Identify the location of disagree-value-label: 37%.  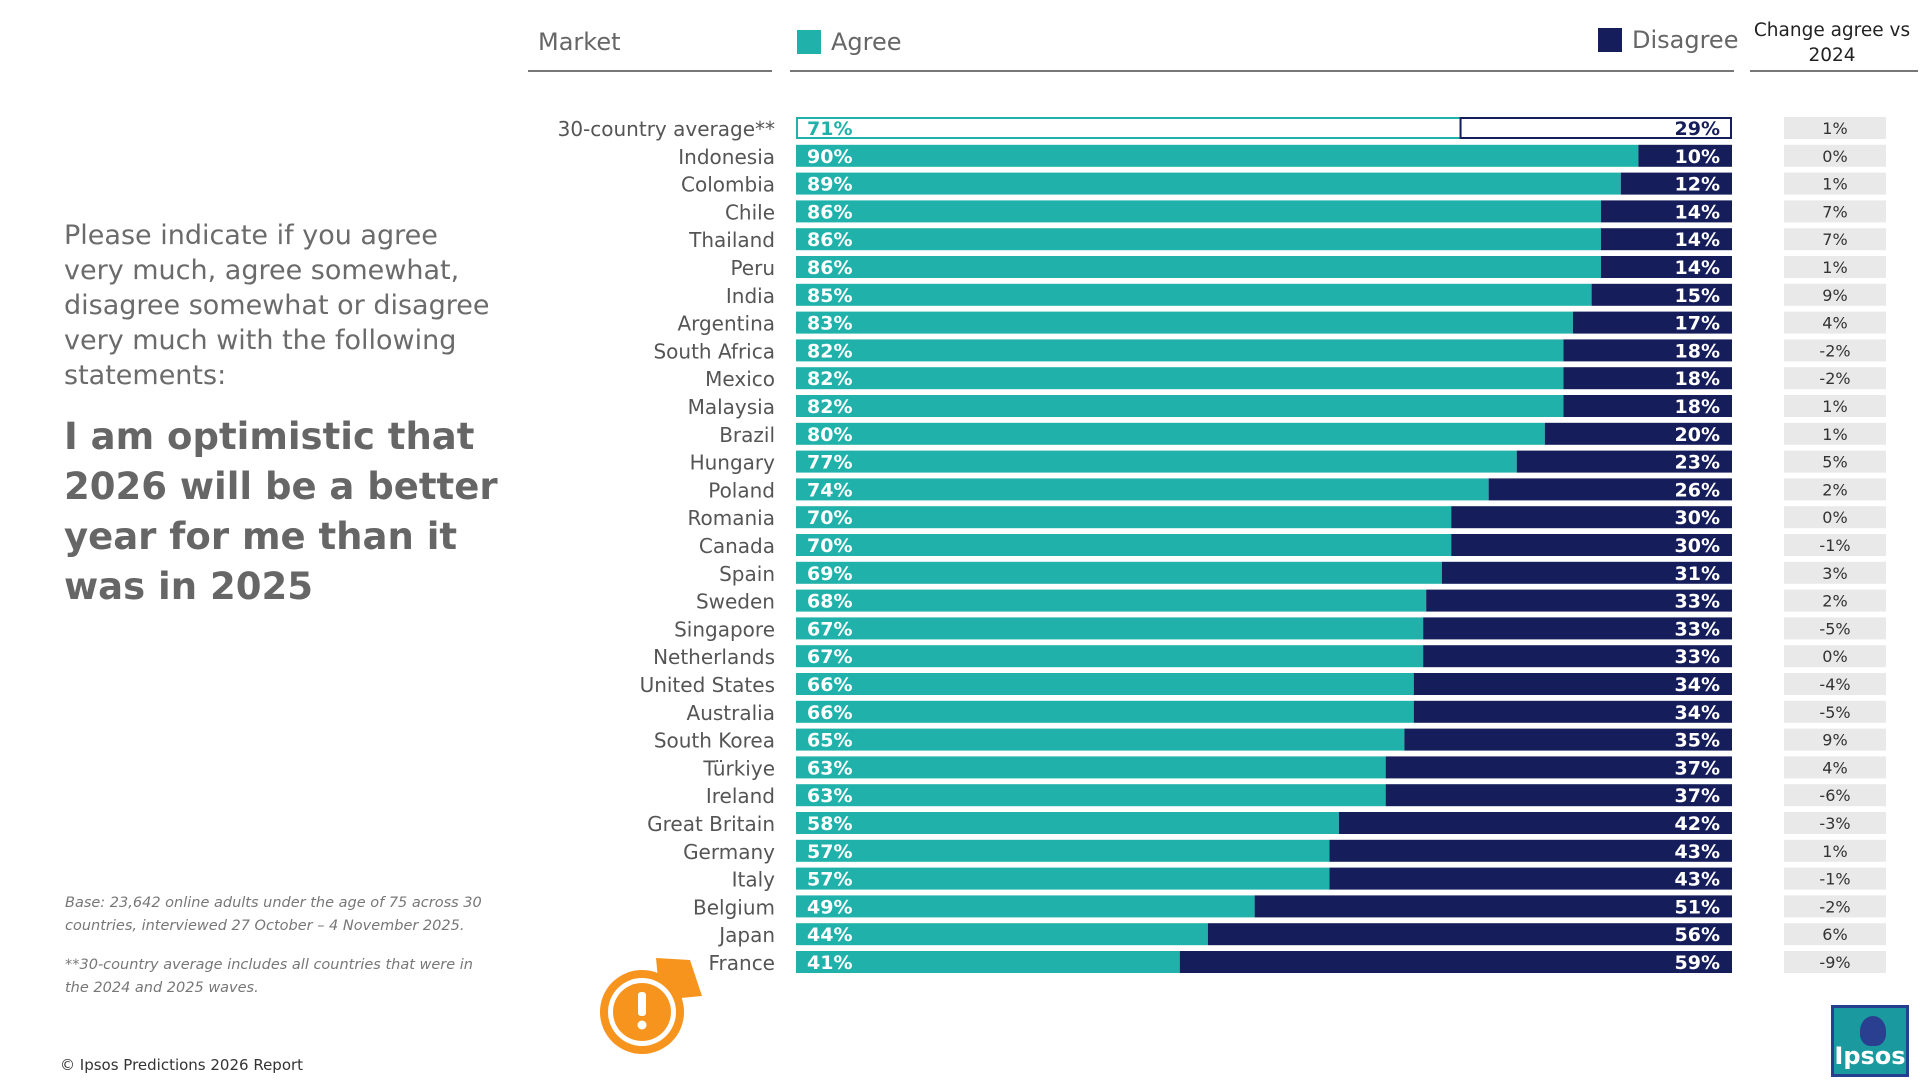
(1697, 768).